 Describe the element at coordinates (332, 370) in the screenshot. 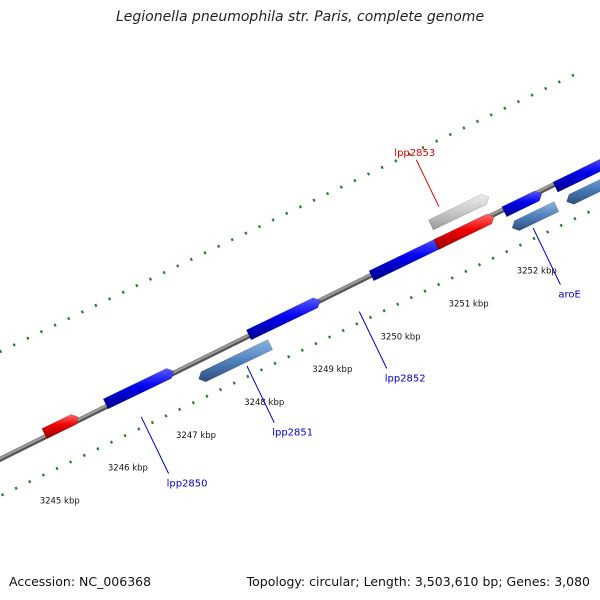

I see `scale-label: 3249 kbp` at that location.